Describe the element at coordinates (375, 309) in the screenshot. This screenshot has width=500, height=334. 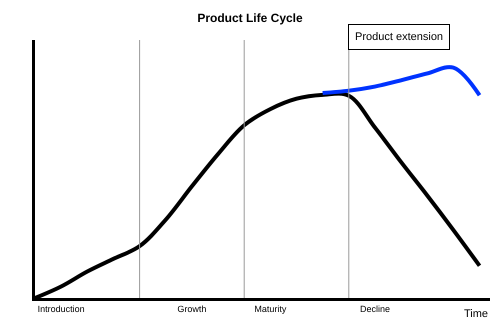
I see `x-tick-label: Decline` at that location.